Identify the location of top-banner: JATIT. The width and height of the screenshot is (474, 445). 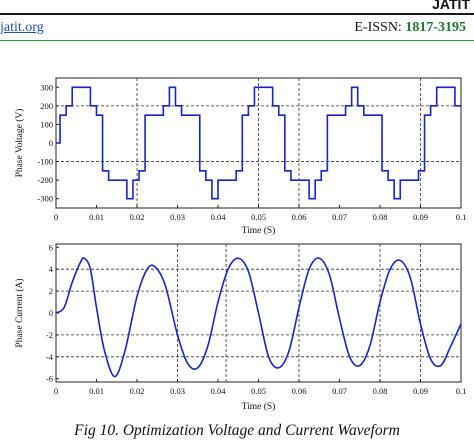
(237, 8).